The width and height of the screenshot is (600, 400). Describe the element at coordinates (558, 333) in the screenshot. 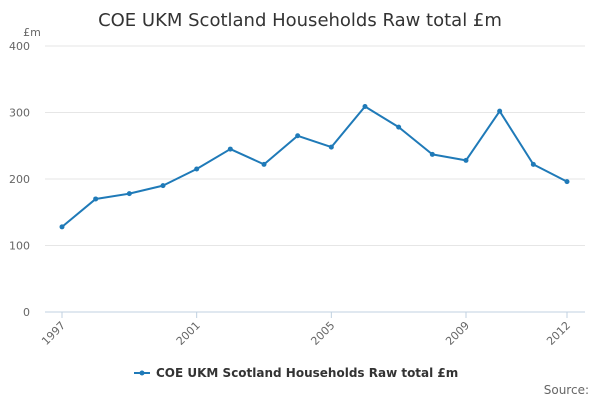

I see `x-tick-label-2012: 2012` at that location.